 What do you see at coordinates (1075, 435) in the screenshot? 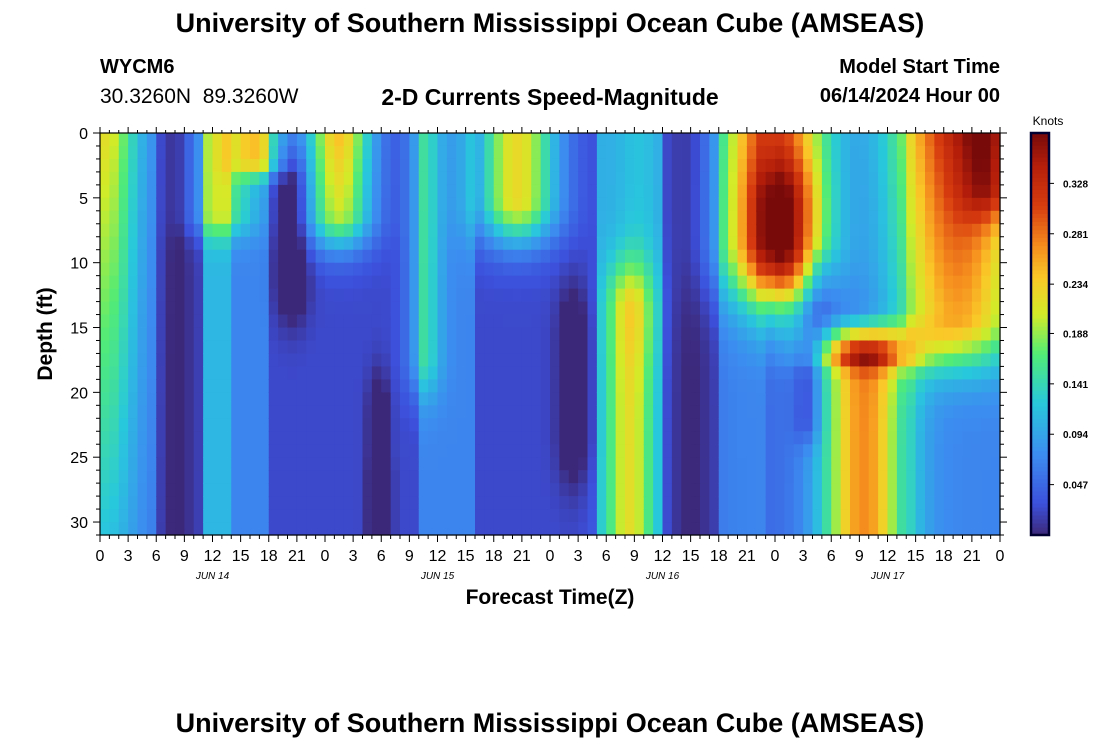
I see `colorbar-tick-label: 0.094` at bounding box center [1075, 435].